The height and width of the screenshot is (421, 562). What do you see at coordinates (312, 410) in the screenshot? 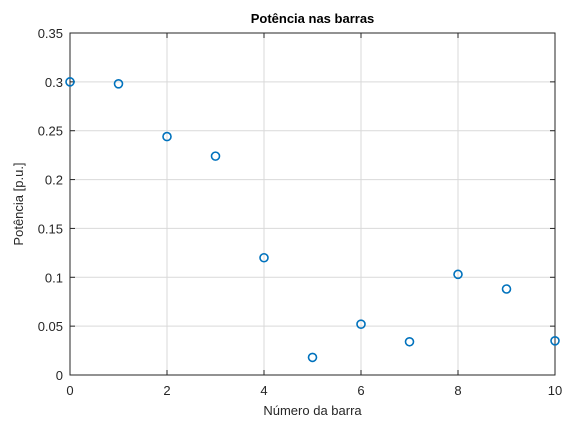
I see `x-axis-label: Número da barra` at bounding box center [312, 410].